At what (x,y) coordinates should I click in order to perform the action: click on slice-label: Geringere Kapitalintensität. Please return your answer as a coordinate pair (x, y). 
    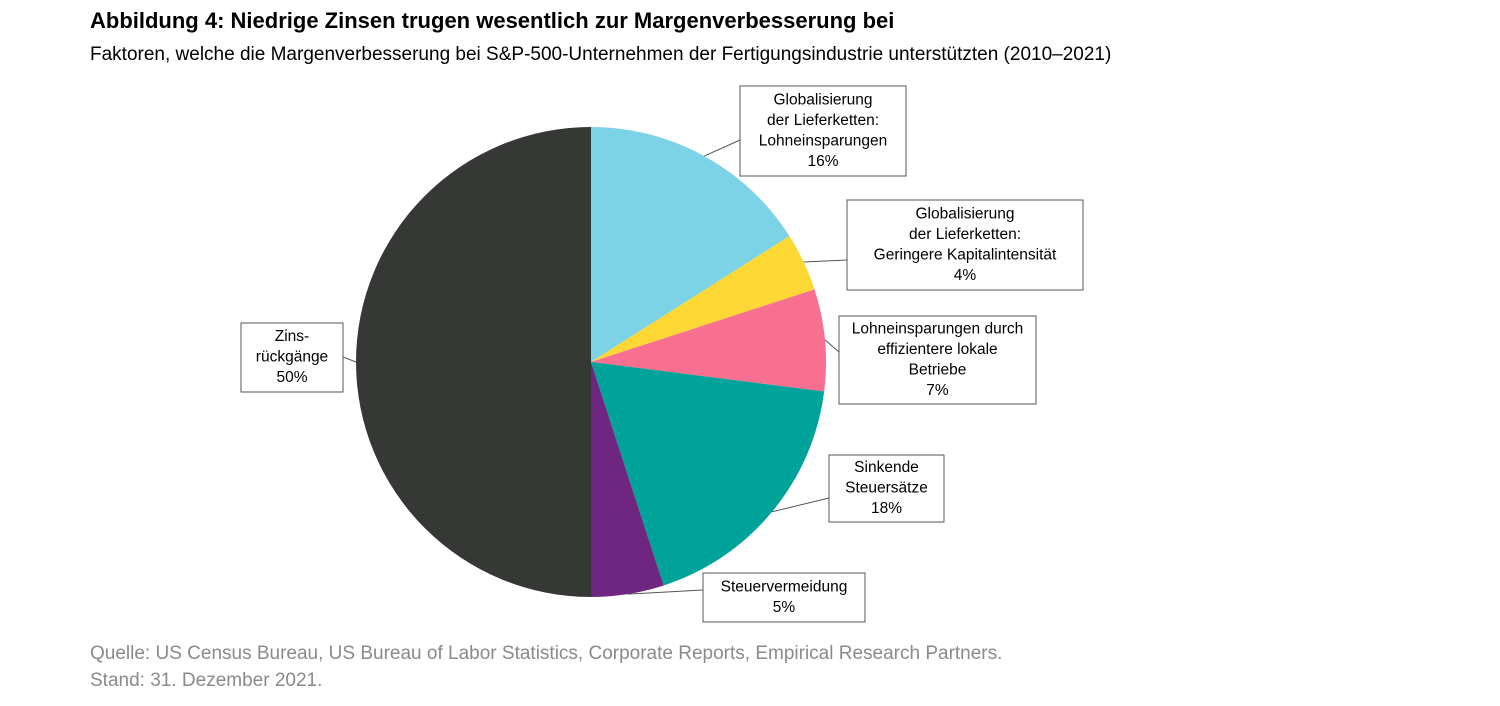
    Looking at the image, I should click on (965, 254).